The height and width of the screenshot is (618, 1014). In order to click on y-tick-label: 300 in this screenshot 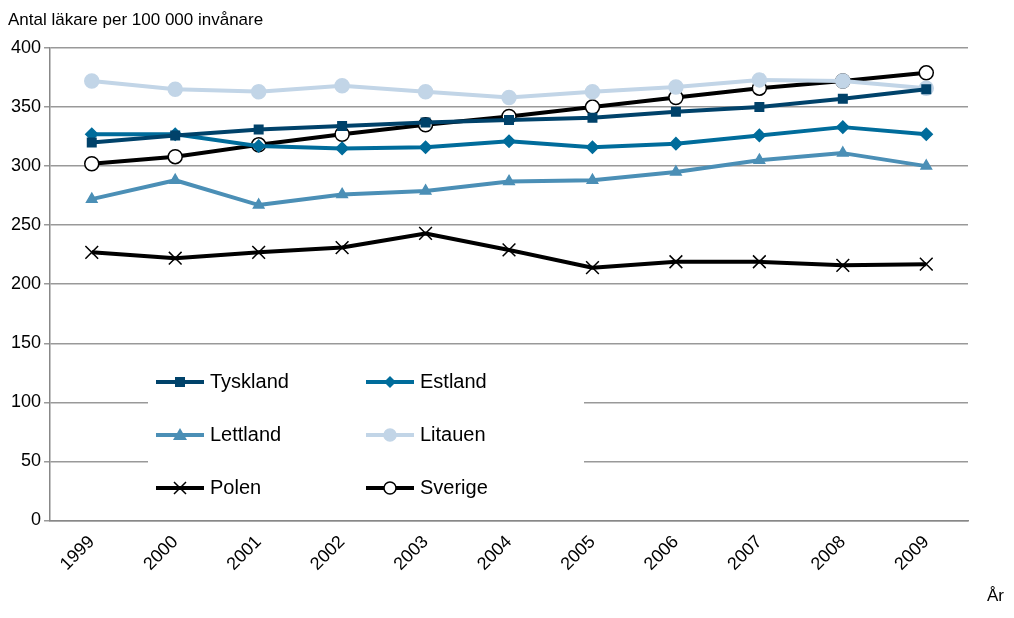, I will do `click(26, 165)`.